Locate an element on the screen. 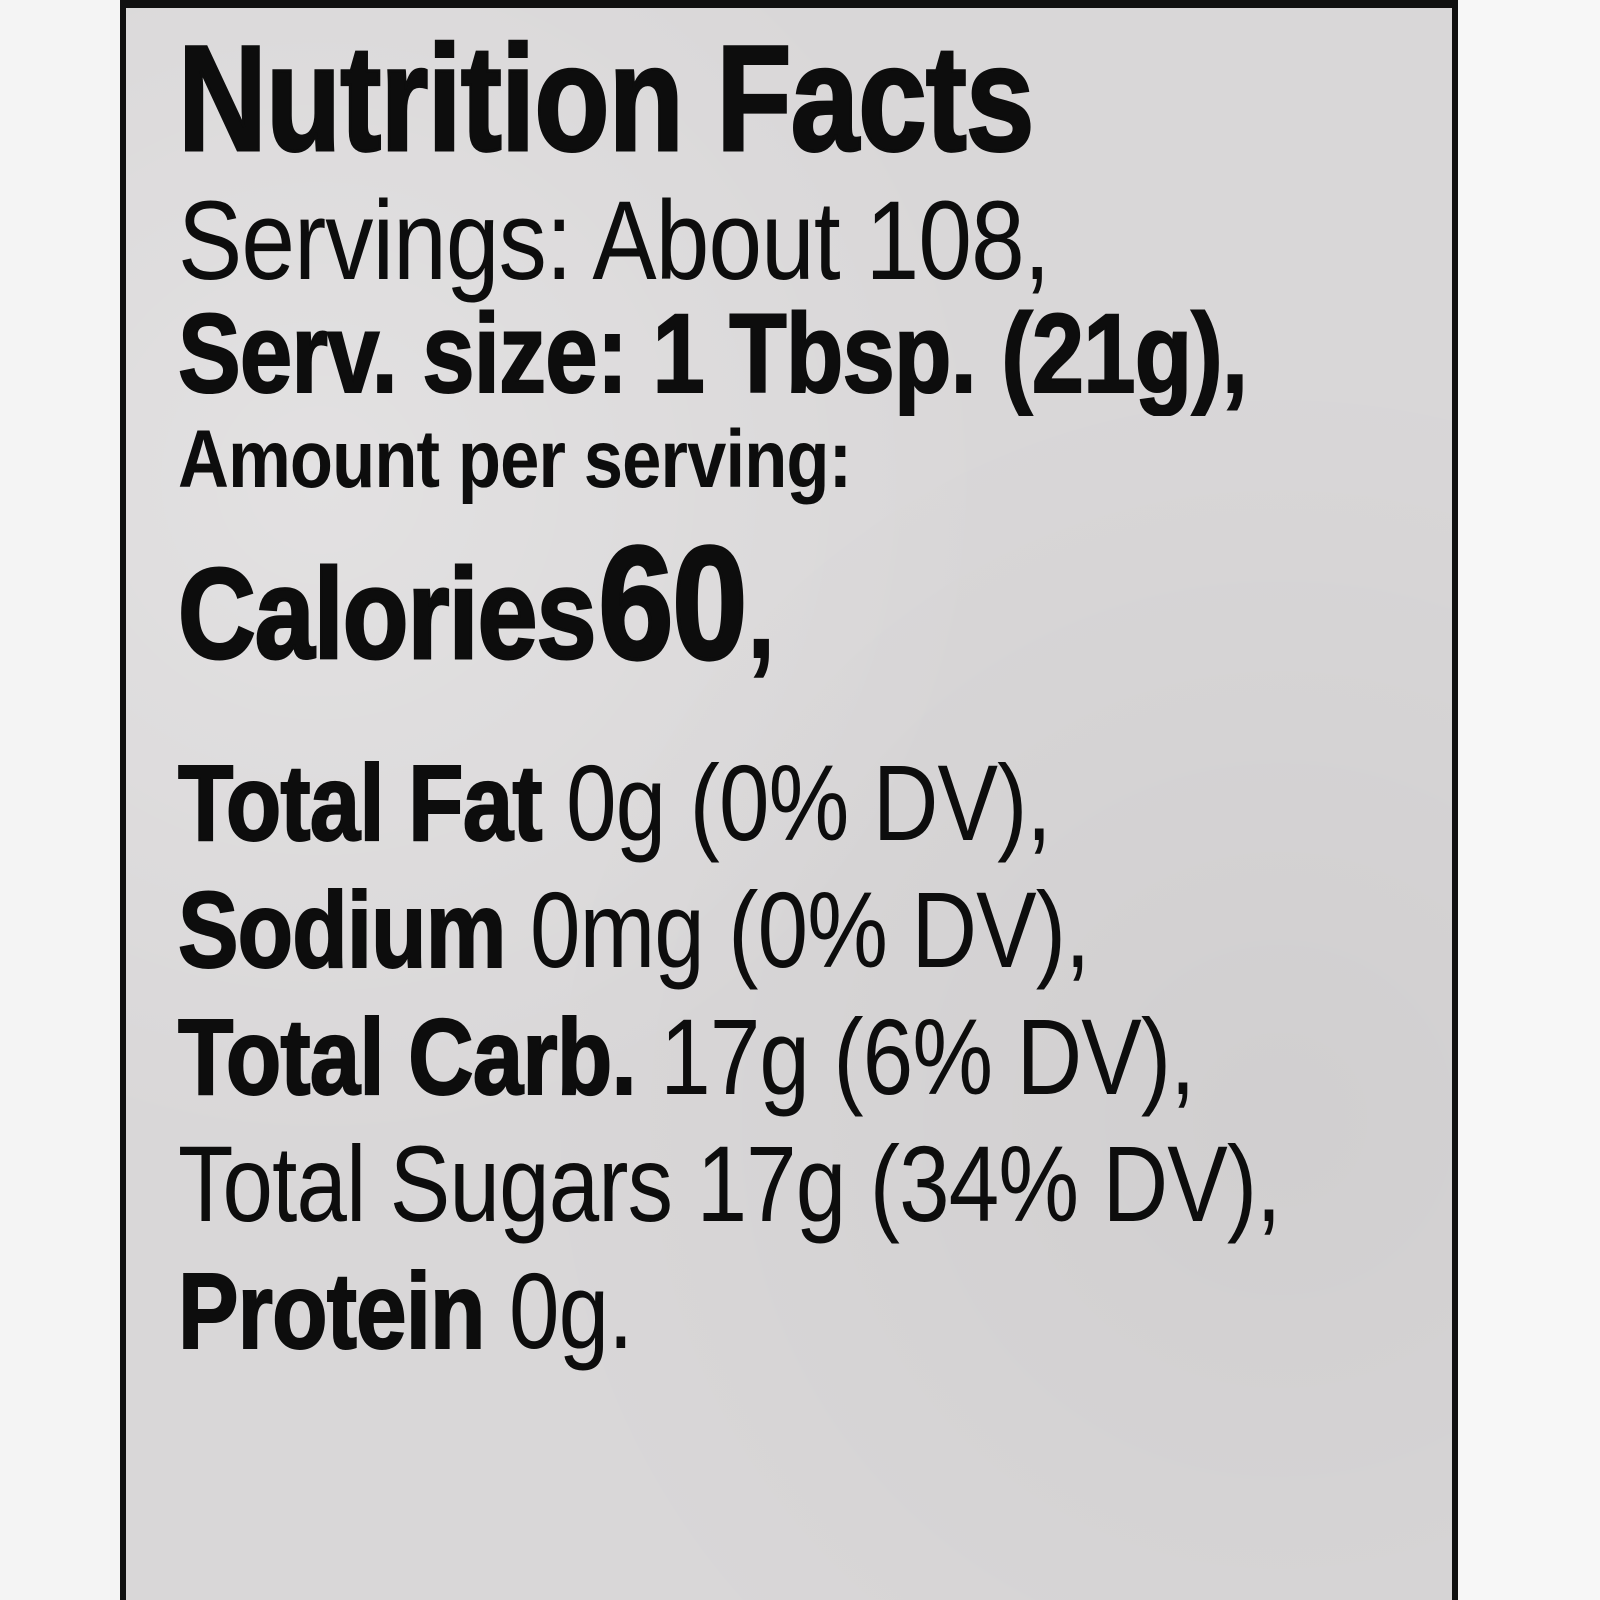  nutrient-name: Protein is located at coordinates (331, 1310).